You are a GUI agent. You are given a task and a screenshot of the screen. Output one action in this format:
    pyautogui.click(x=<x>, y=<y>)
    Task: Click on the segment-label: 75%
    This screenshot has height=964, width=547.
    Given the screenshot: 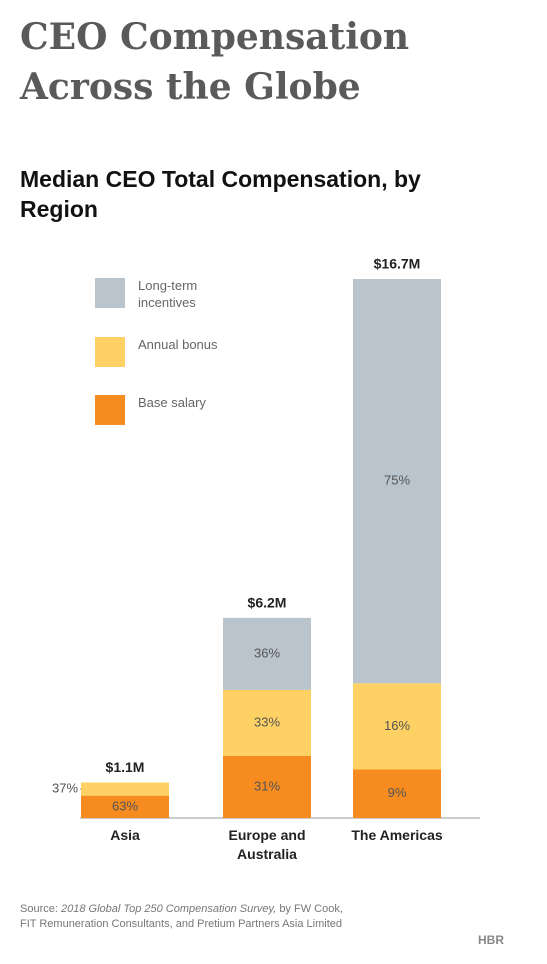 What is the action you would take?
    pyautogui.click(x=397, y=480)
    